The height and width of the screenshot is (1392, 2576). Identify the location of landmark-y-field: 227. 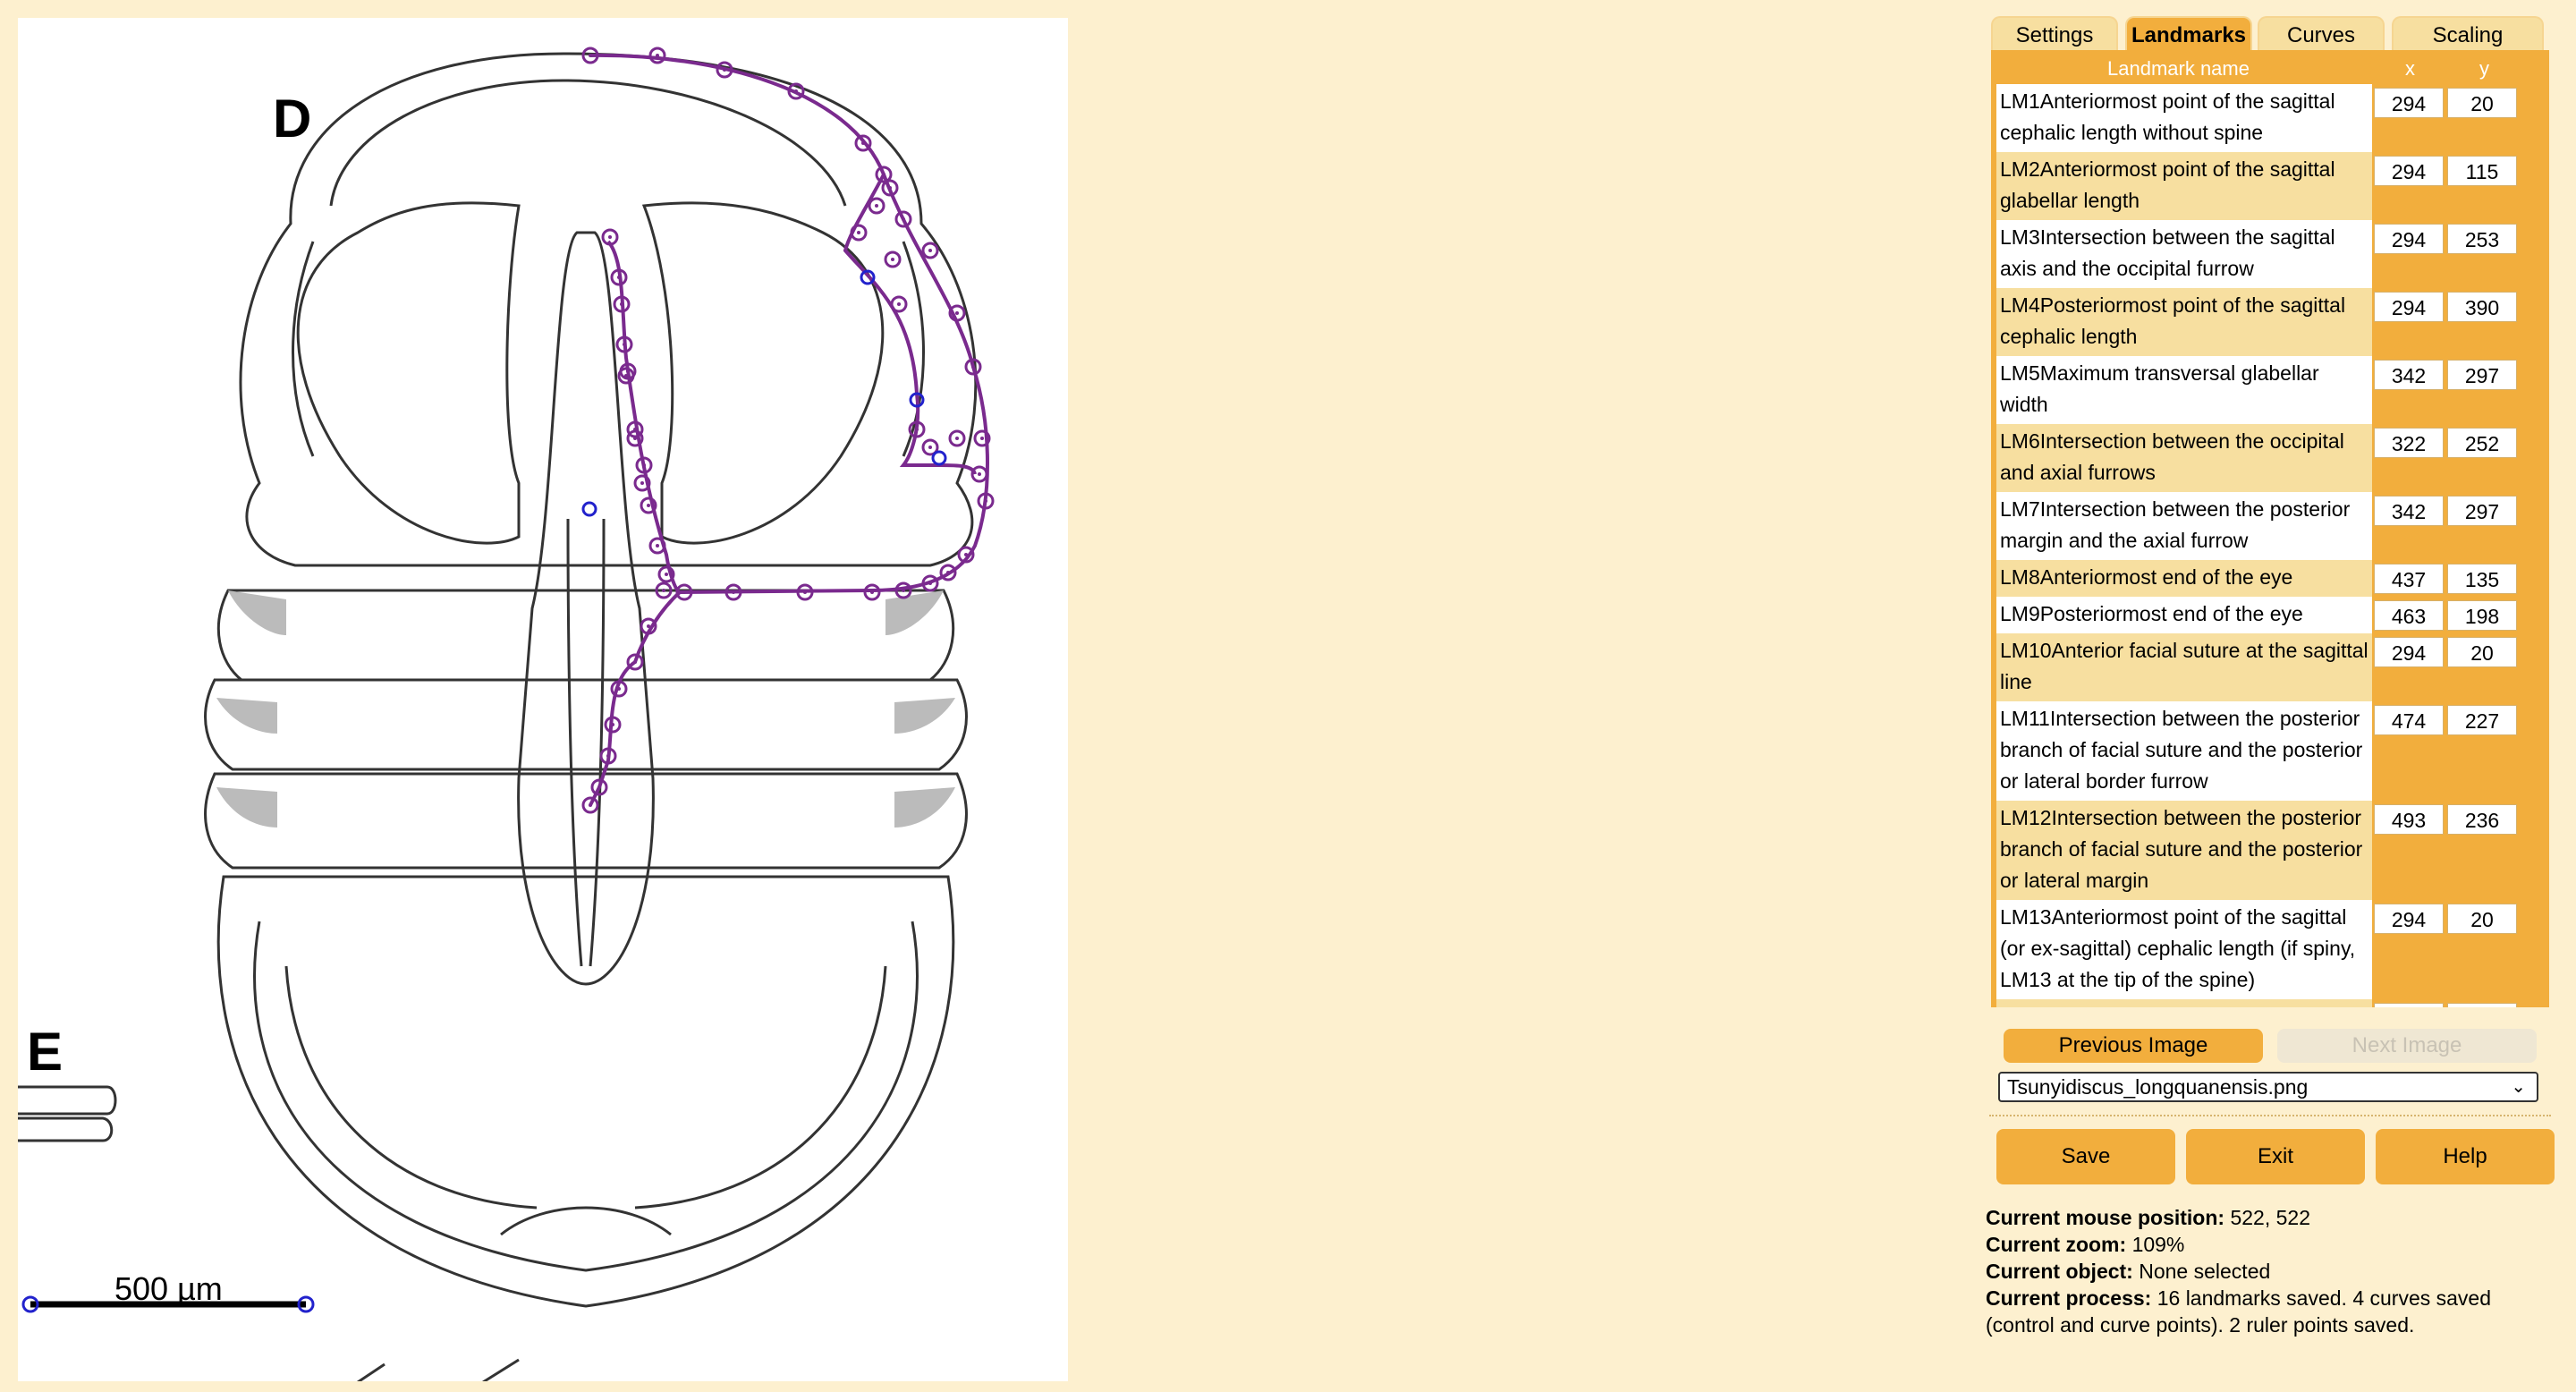
(2482, 720).